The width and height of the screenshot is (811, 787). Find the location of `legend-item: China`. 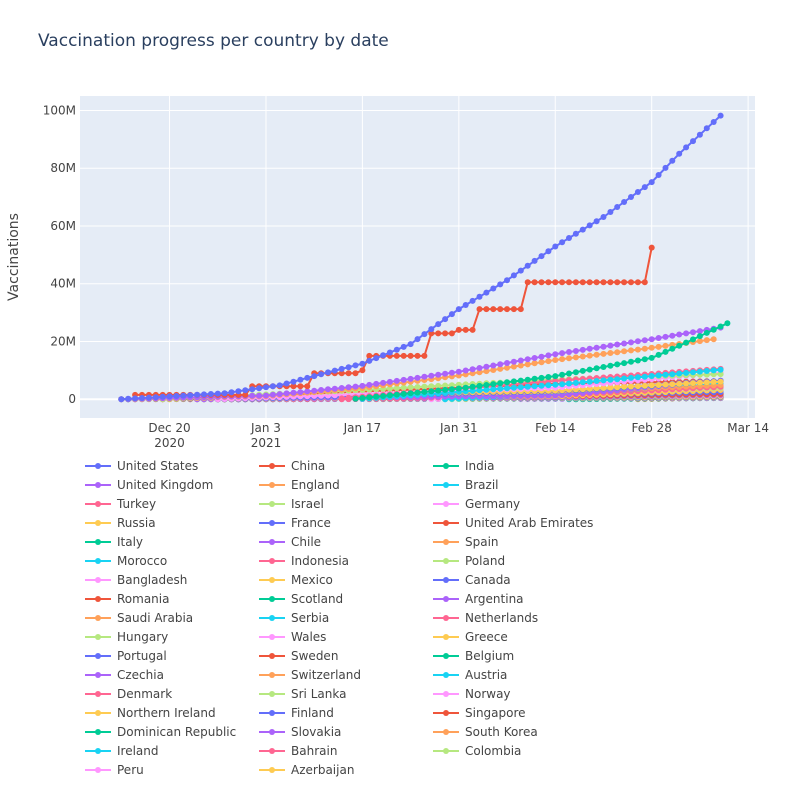

legend-item: China is located at coordinates (292, 466).